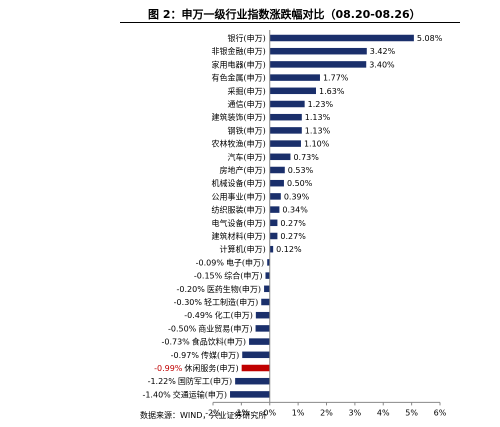  I want to click on category-label: 农林牧渔(申万), so click(239, 144).